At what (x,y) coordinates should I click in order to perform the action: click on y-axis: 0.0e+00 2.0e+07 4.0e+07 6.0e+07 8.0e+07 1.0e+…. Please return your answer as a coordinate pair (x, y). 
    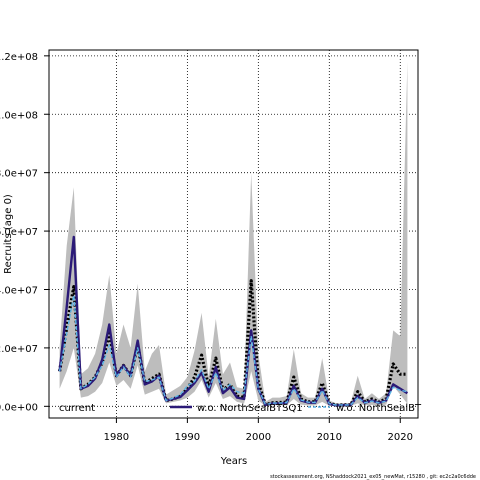
    Looking at the image, I should click on (24, 232).